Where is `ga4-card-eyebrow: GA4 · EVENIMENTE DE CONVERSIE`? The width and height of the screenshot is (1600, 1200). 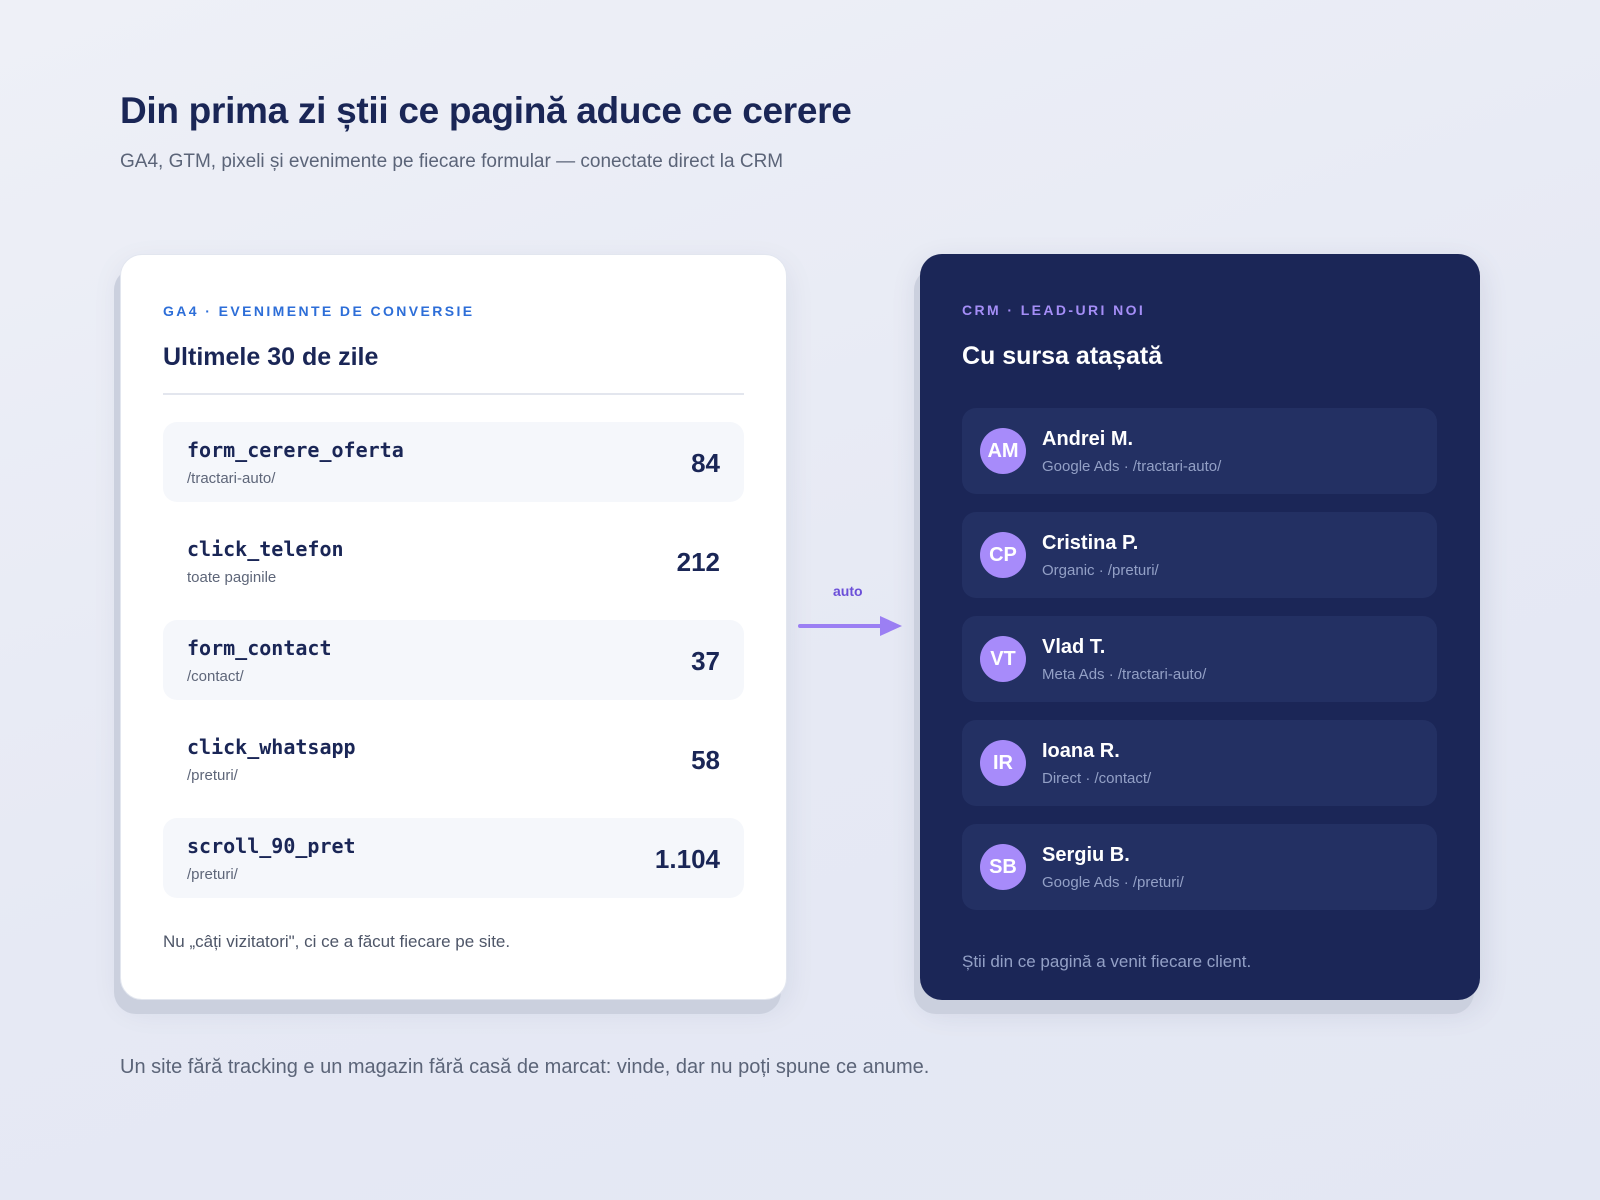
ga4-card-eyebrow: GA4 · EVENIMENTE DE CONVERSIE is located at coordinates (319, 311).